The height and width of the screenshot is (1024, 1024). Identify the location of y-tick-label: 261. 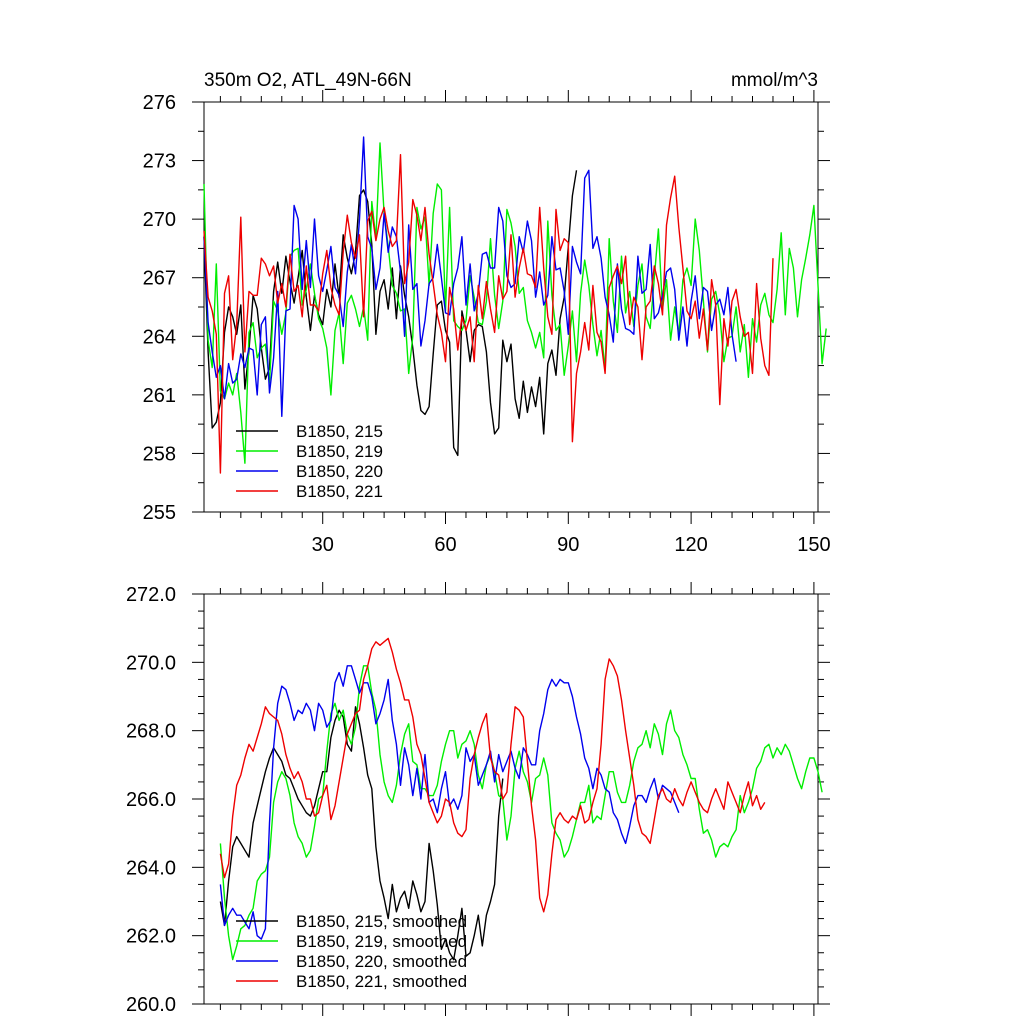
(159, 396).